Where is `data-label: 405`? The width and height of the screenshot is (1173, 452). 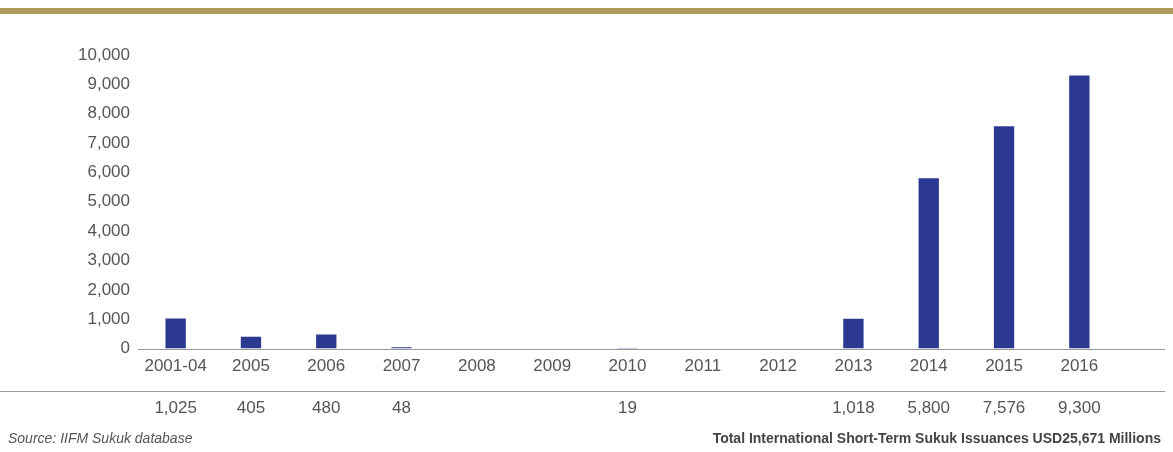
data-label: 405 is located at coordinates (251, 407).